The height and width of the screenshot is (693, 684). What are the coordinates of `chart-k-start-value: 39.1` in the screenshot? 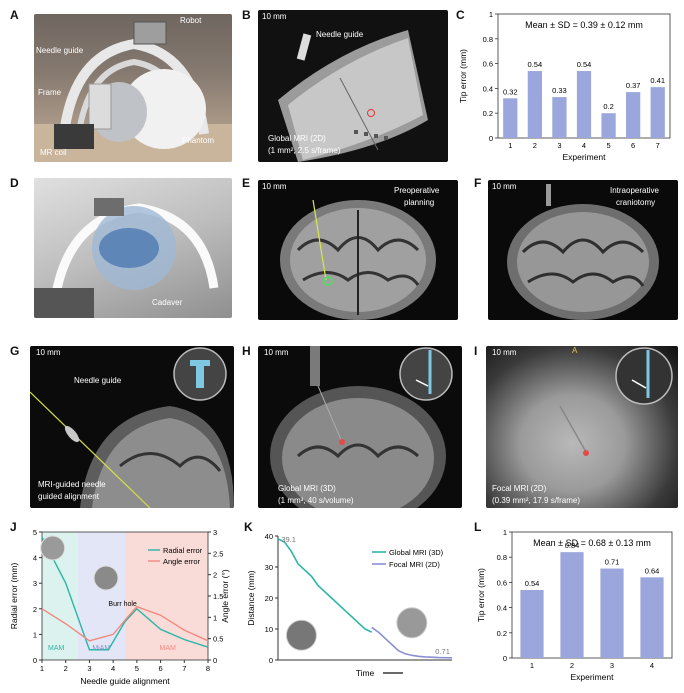 It's located at (288, 539).